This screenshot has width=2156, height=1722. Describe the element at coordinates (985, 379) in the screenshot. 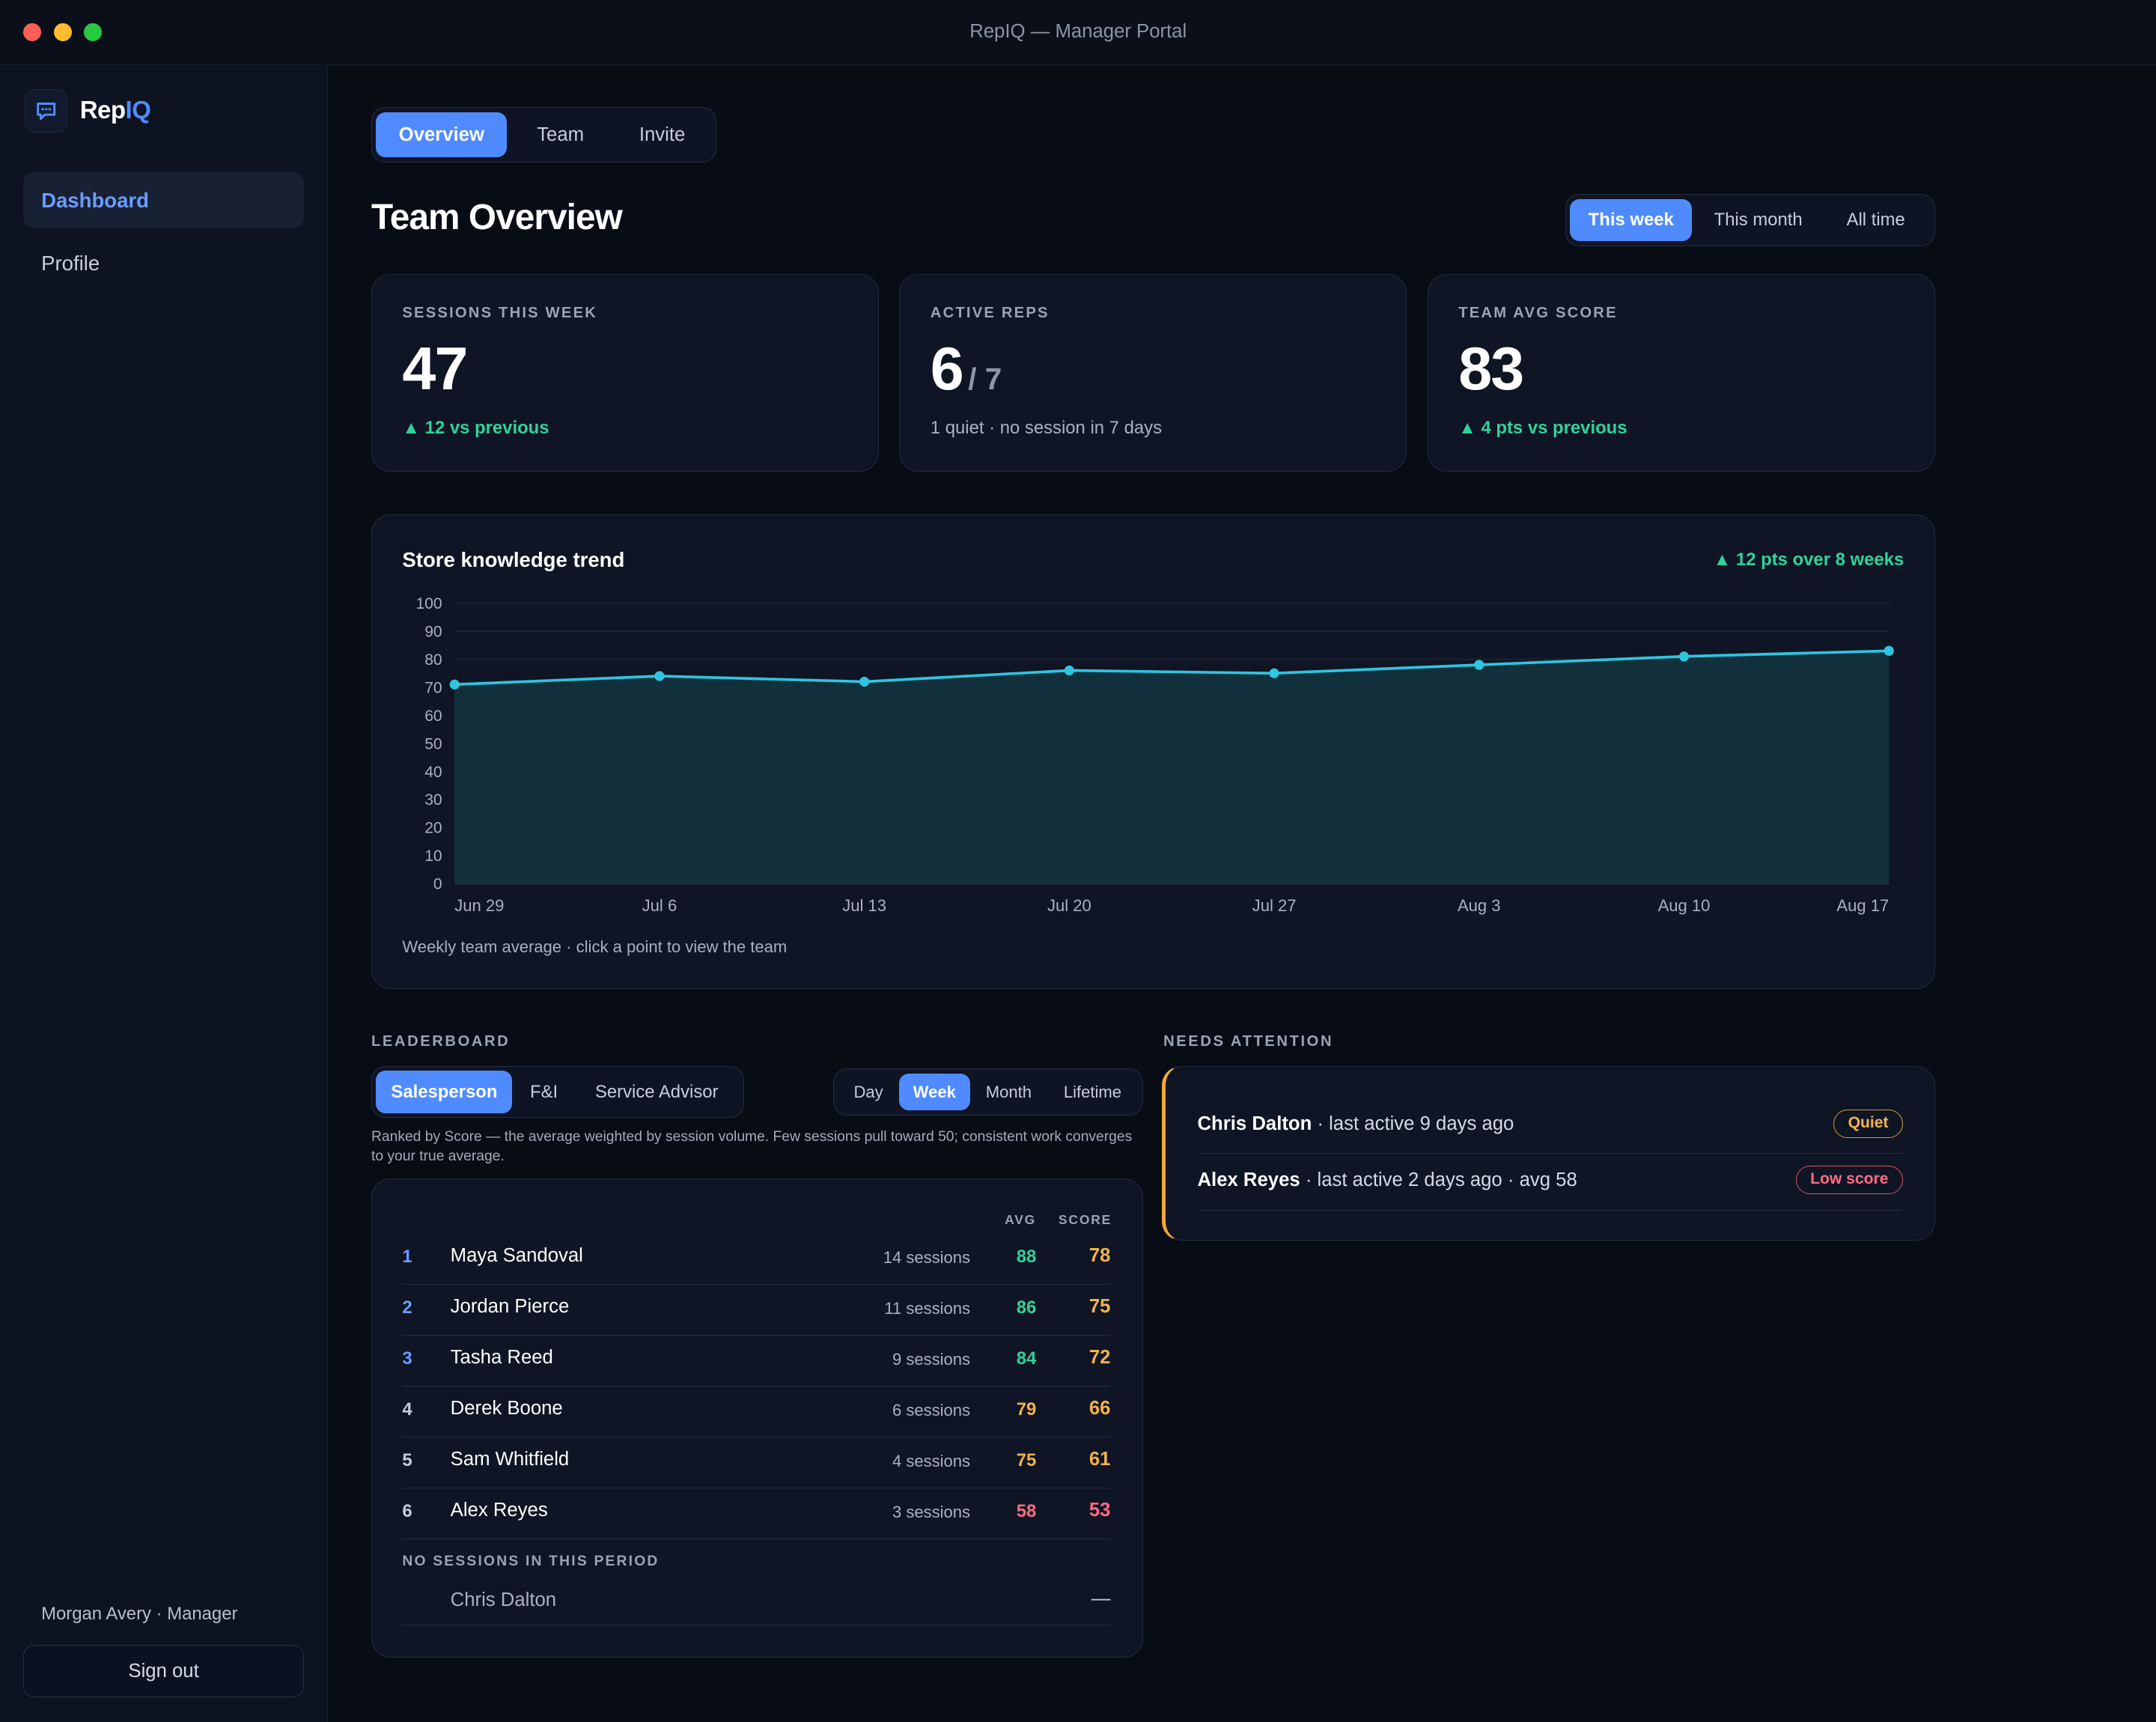

I see `stat-value-total: / 7` at that location.